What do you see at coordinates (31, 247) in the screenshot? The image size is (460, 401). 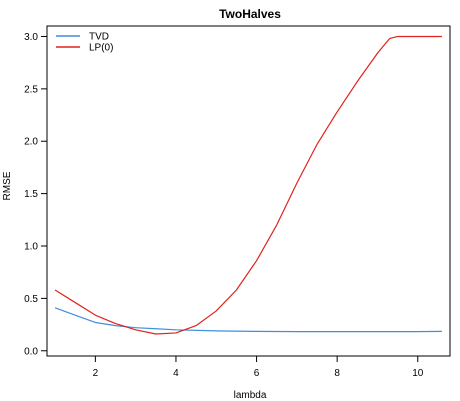 I see `y-tick-label-2: 1.0` at bounding box center [31, 247].